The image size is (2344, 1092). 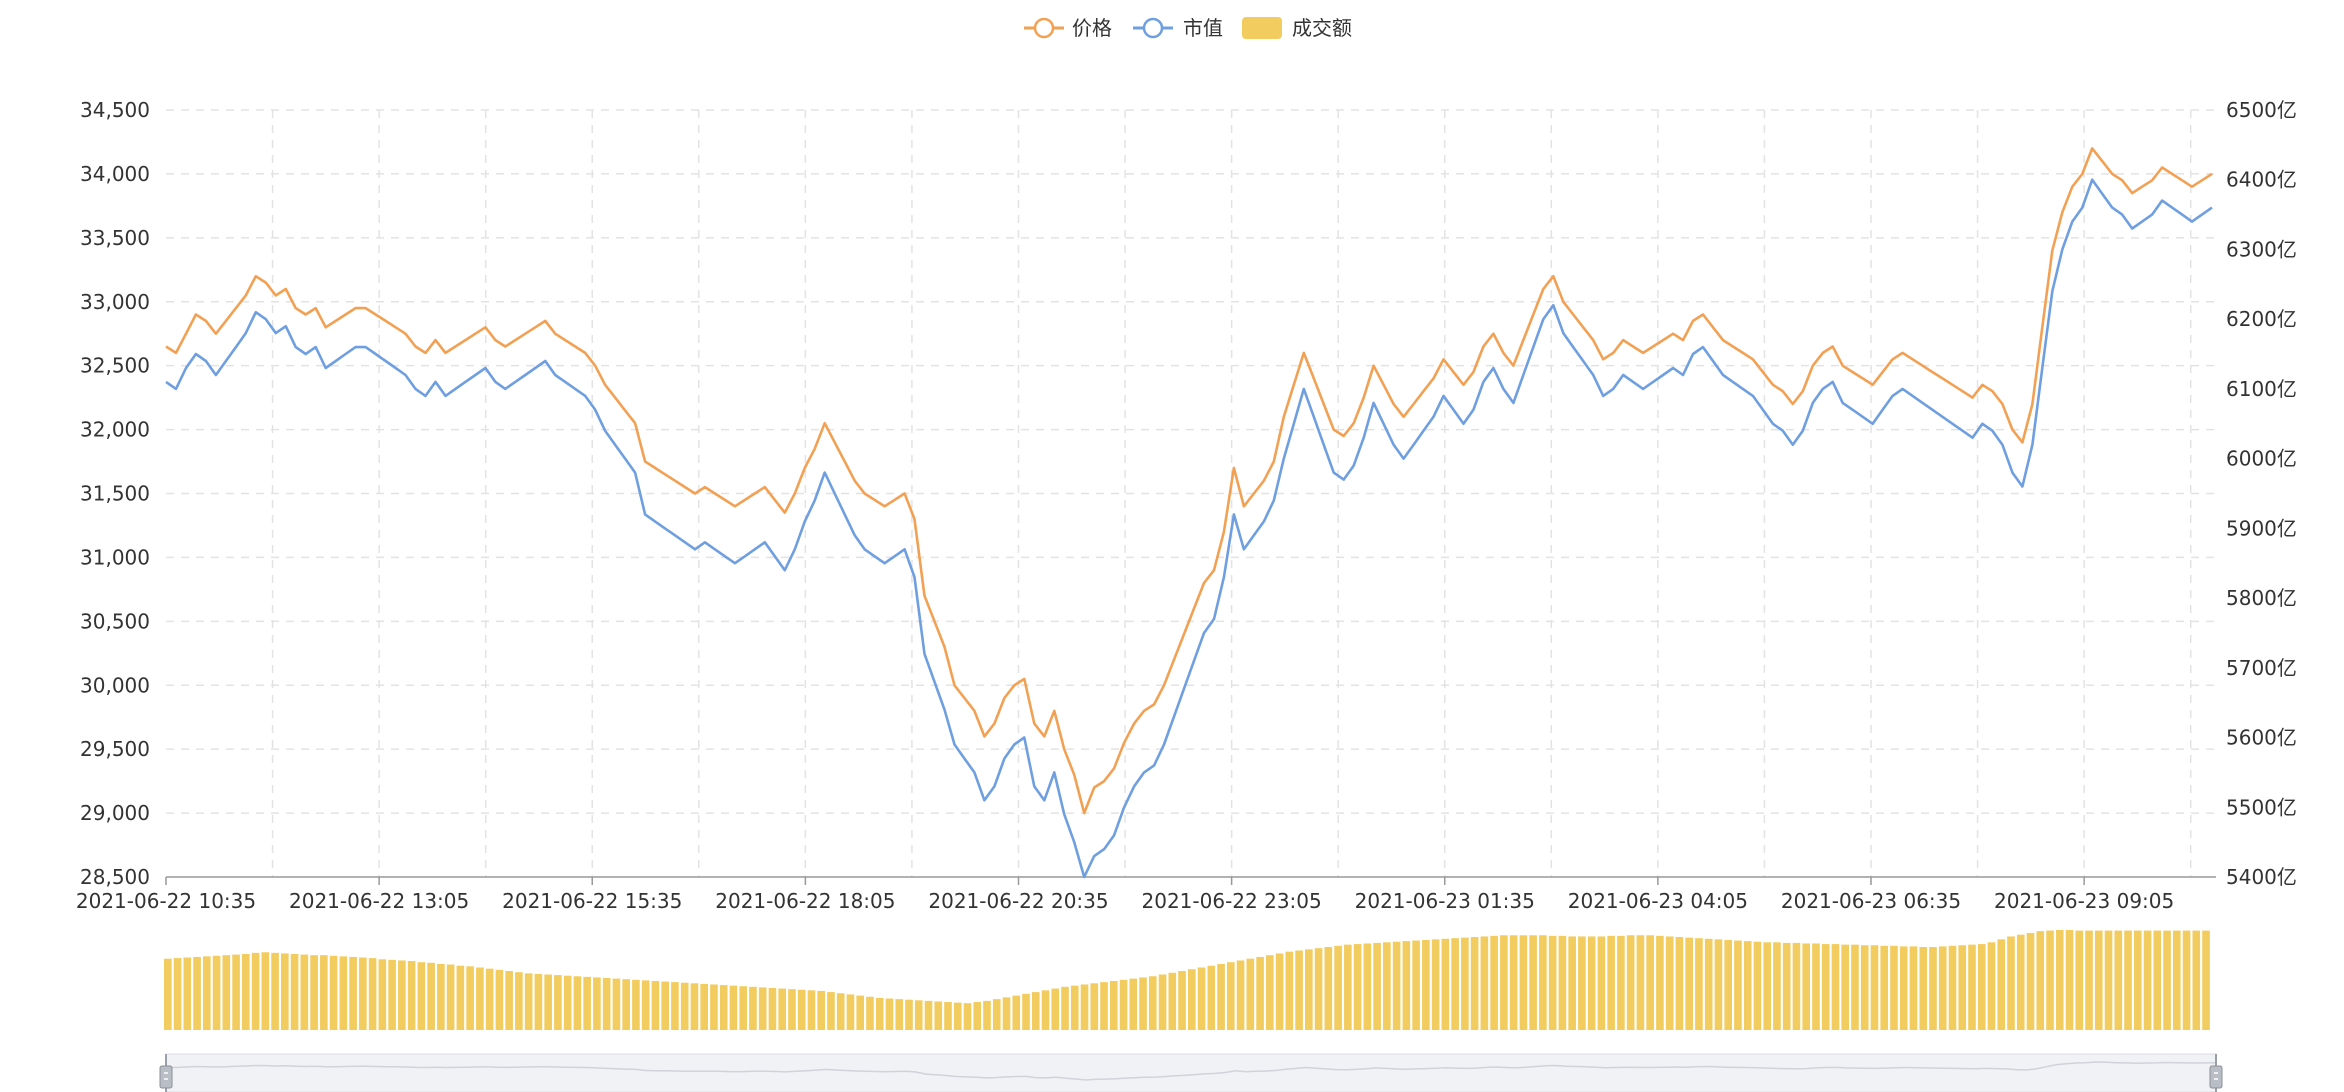 I want to click on y-right-tick-label: 6400亿, so click(x=2261, y=180).